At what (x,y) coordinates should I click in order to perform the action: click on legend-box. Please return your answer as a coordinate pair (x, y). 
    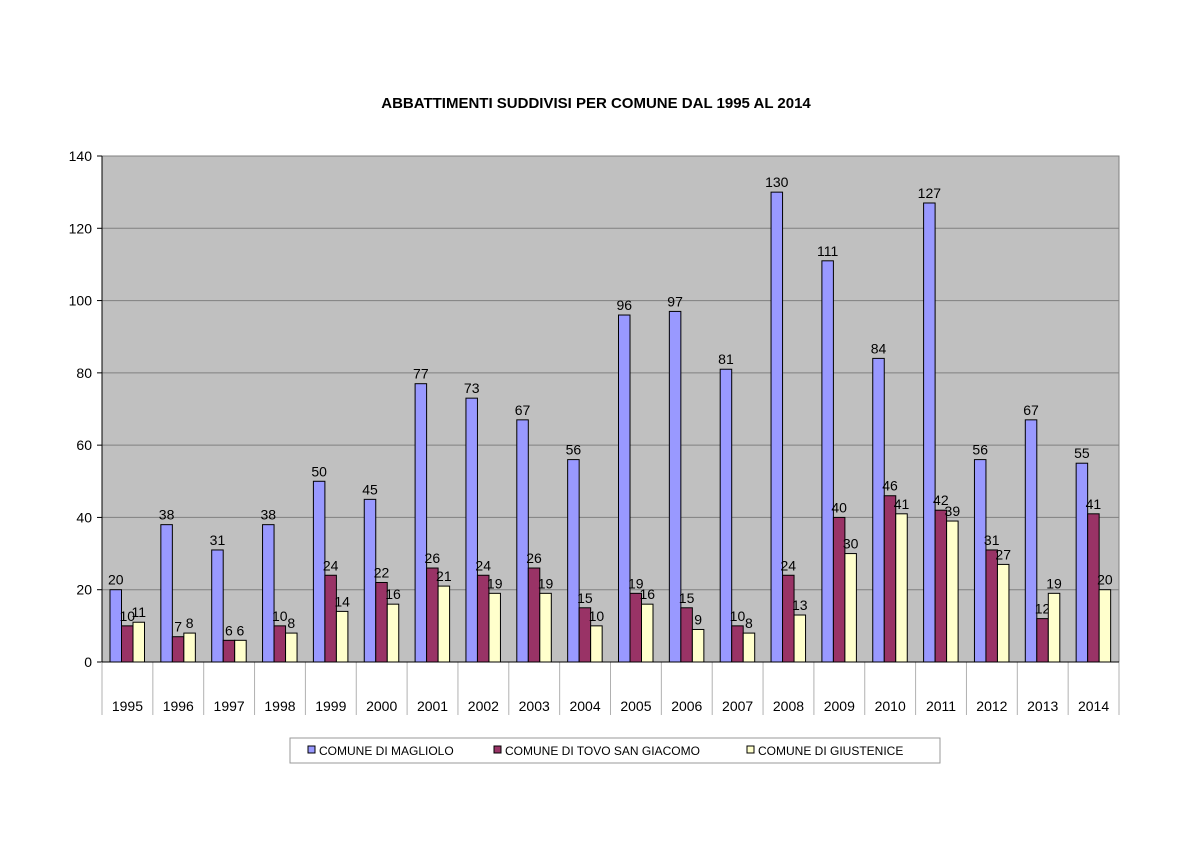
    Looking at the image, I should click on (615, 750).